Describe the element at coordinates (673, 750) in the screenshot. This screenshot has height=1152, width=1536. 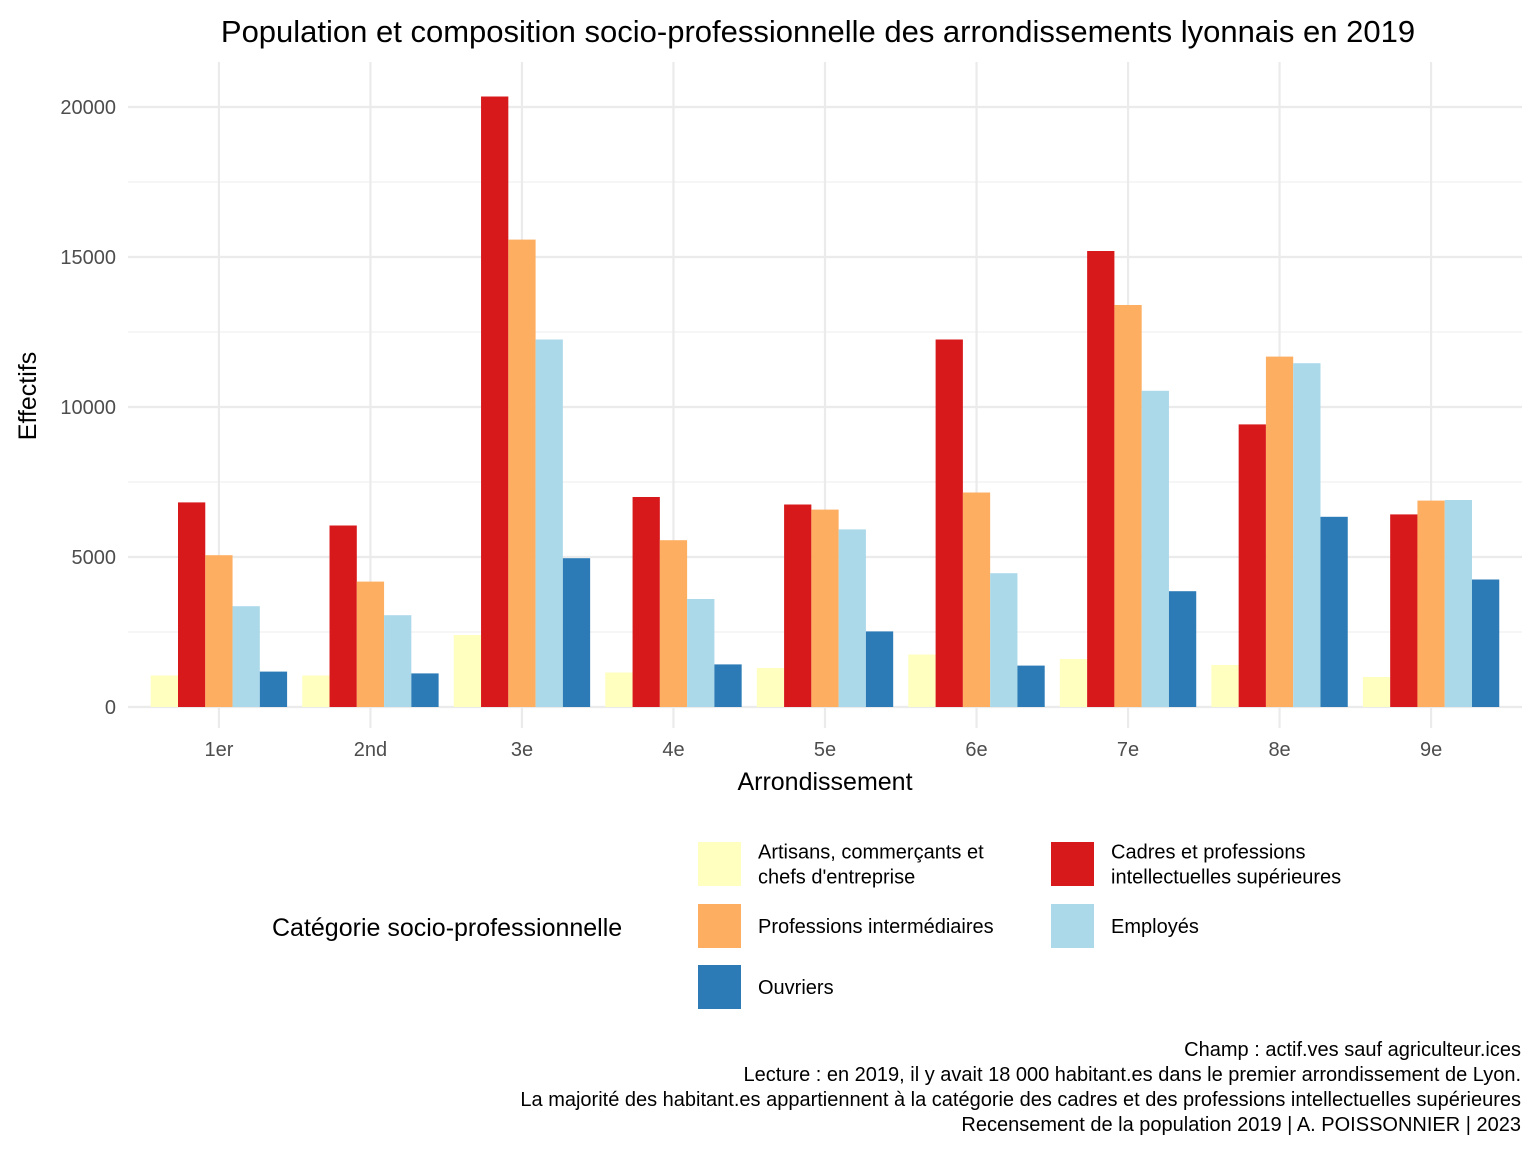
I see `x-tick-label: 4e` at that location.